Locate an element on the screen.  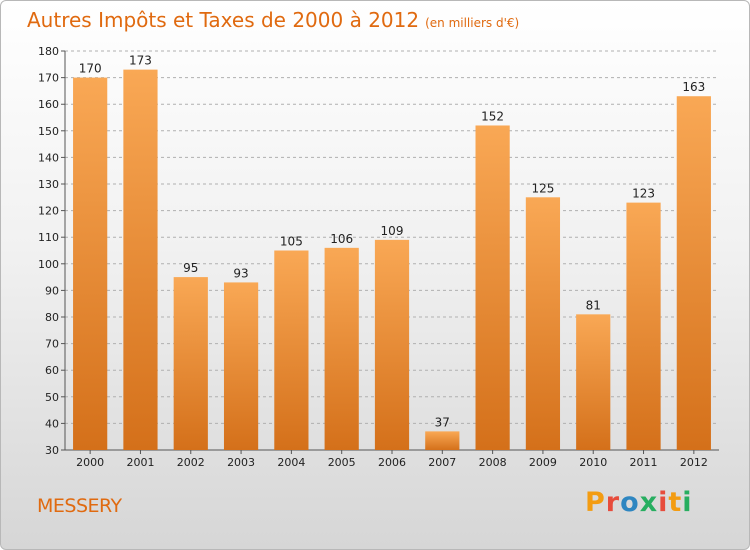
chart-title: Autres Impôts et Taxes de 2000 à 2012 is located at coordinates (223, 20).